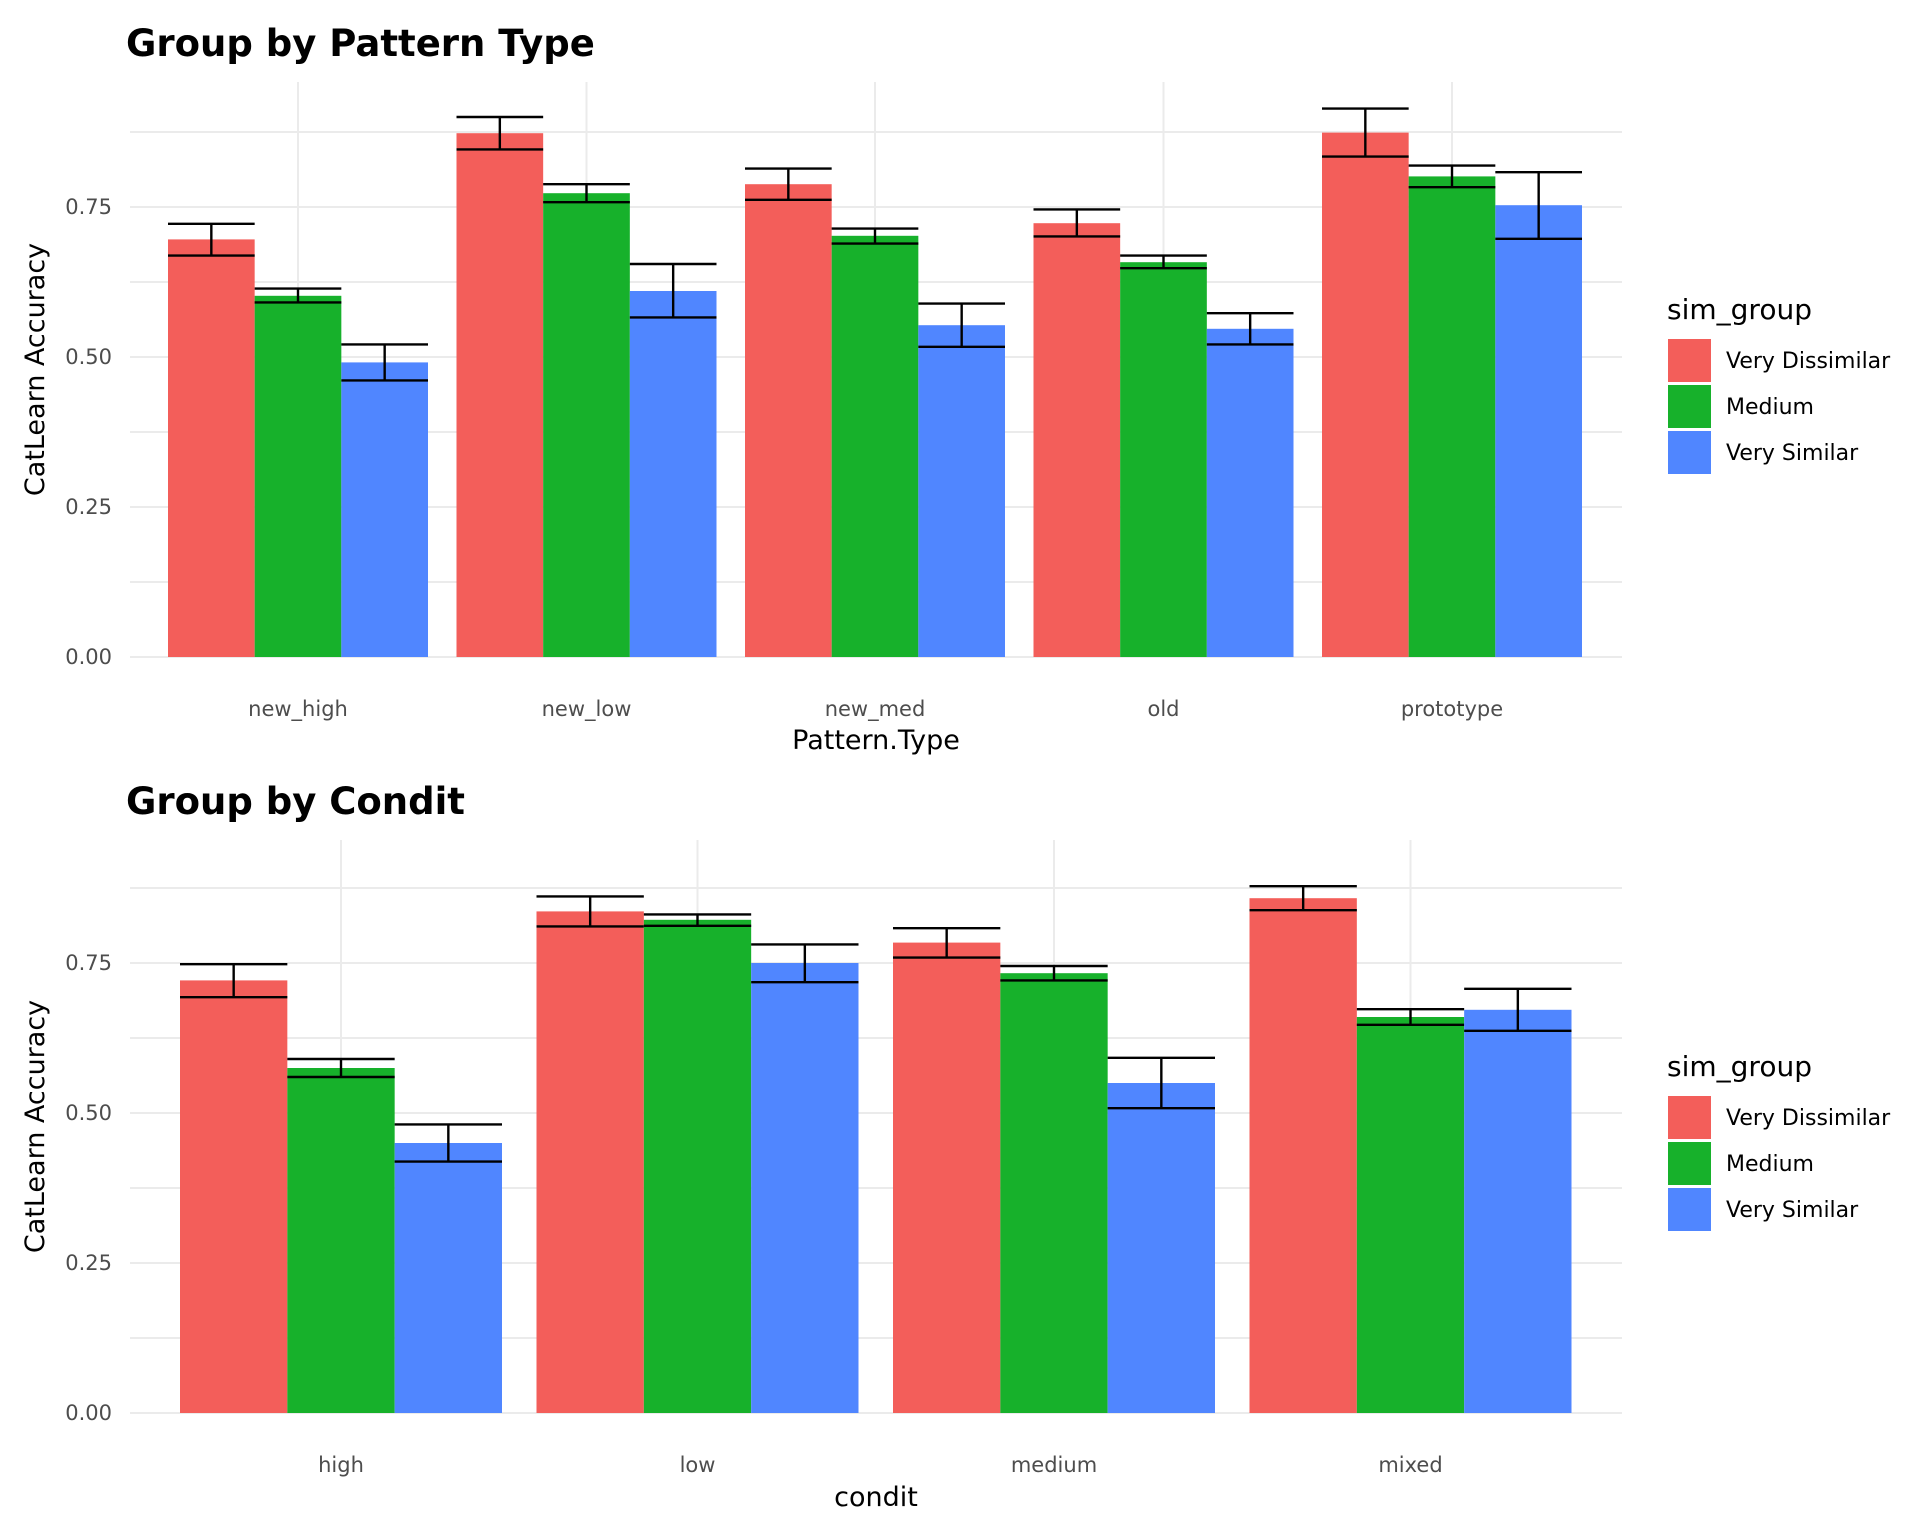  I want to click on chart-title: Group by Pattern Type, so click(360, 43).